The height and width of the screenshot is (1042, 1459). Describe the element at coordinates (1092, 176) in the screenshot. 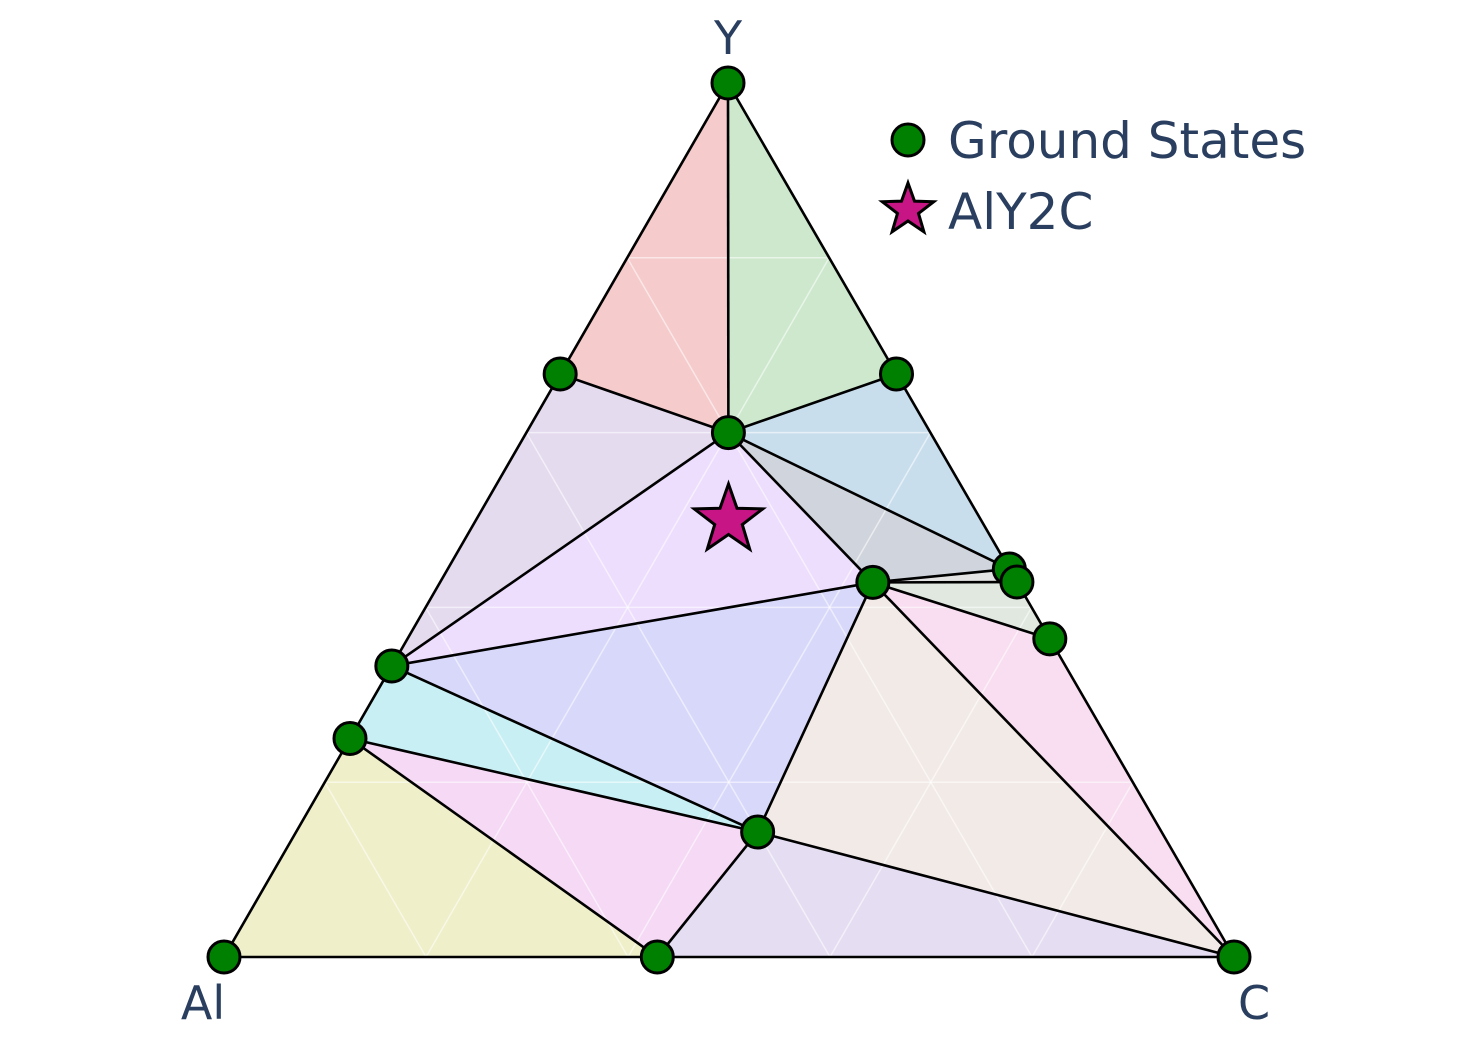

I see `legend: Ground States AlY2C` at that location.